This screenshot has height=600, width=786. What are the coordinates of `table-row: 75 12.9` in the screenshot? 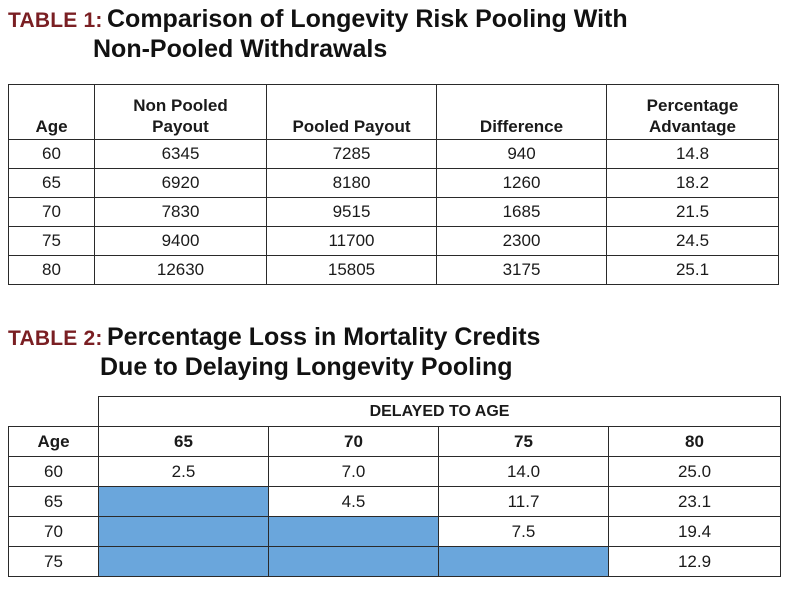 It's located at (395, 561).